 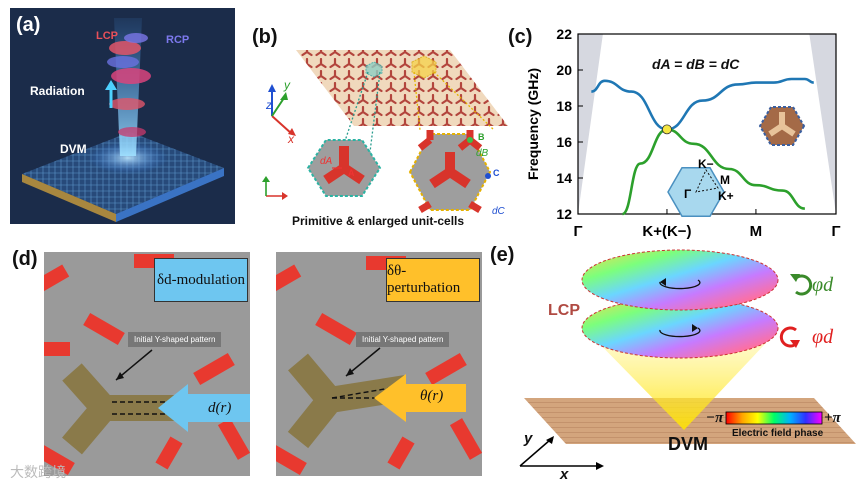 I want to click on axis-x-label-e: x, so click(x=564, y=474).